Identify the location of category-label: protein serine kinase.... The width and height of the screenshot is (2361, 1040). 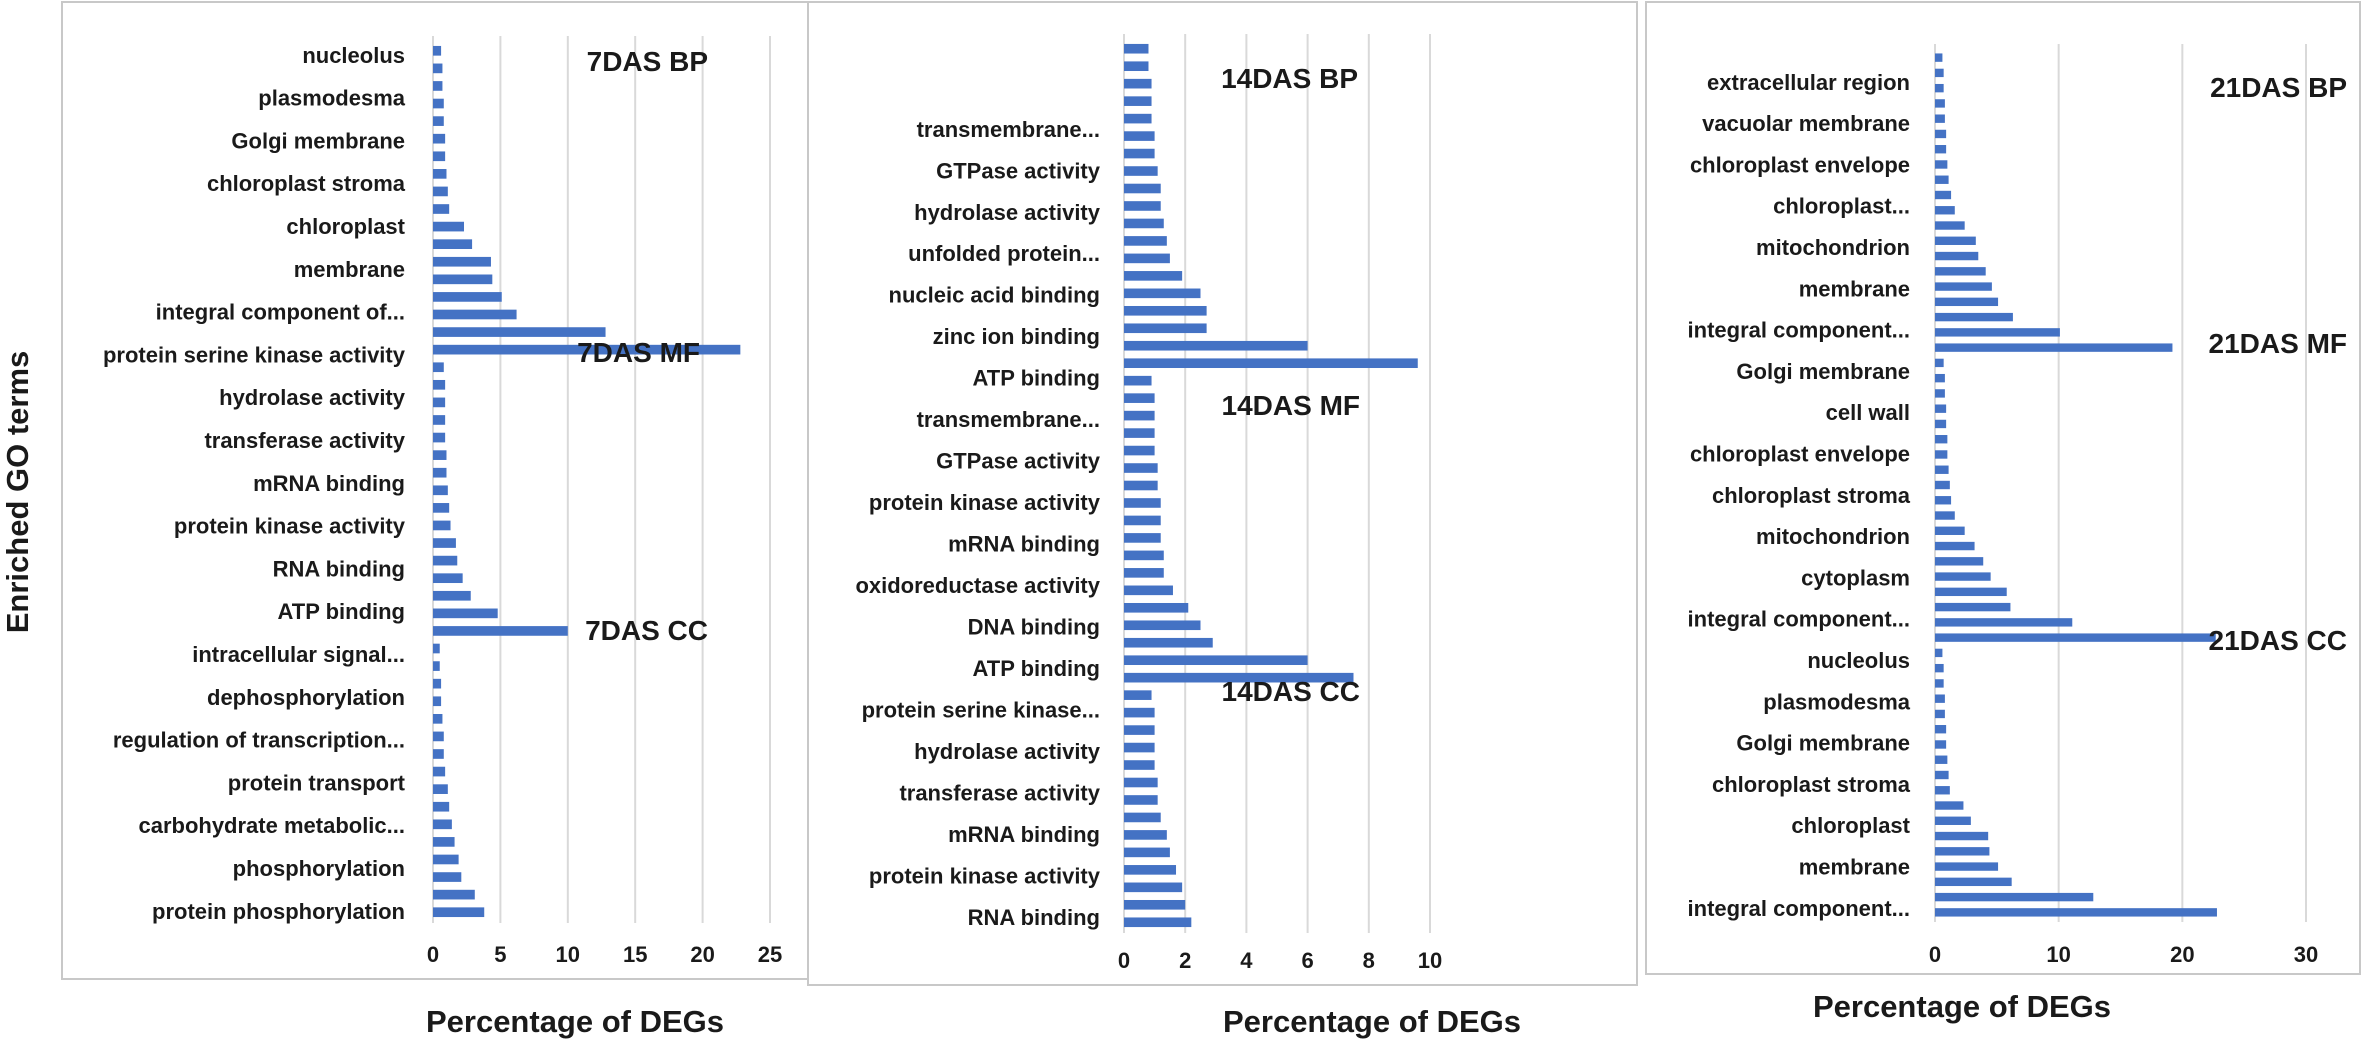
(981, 709).